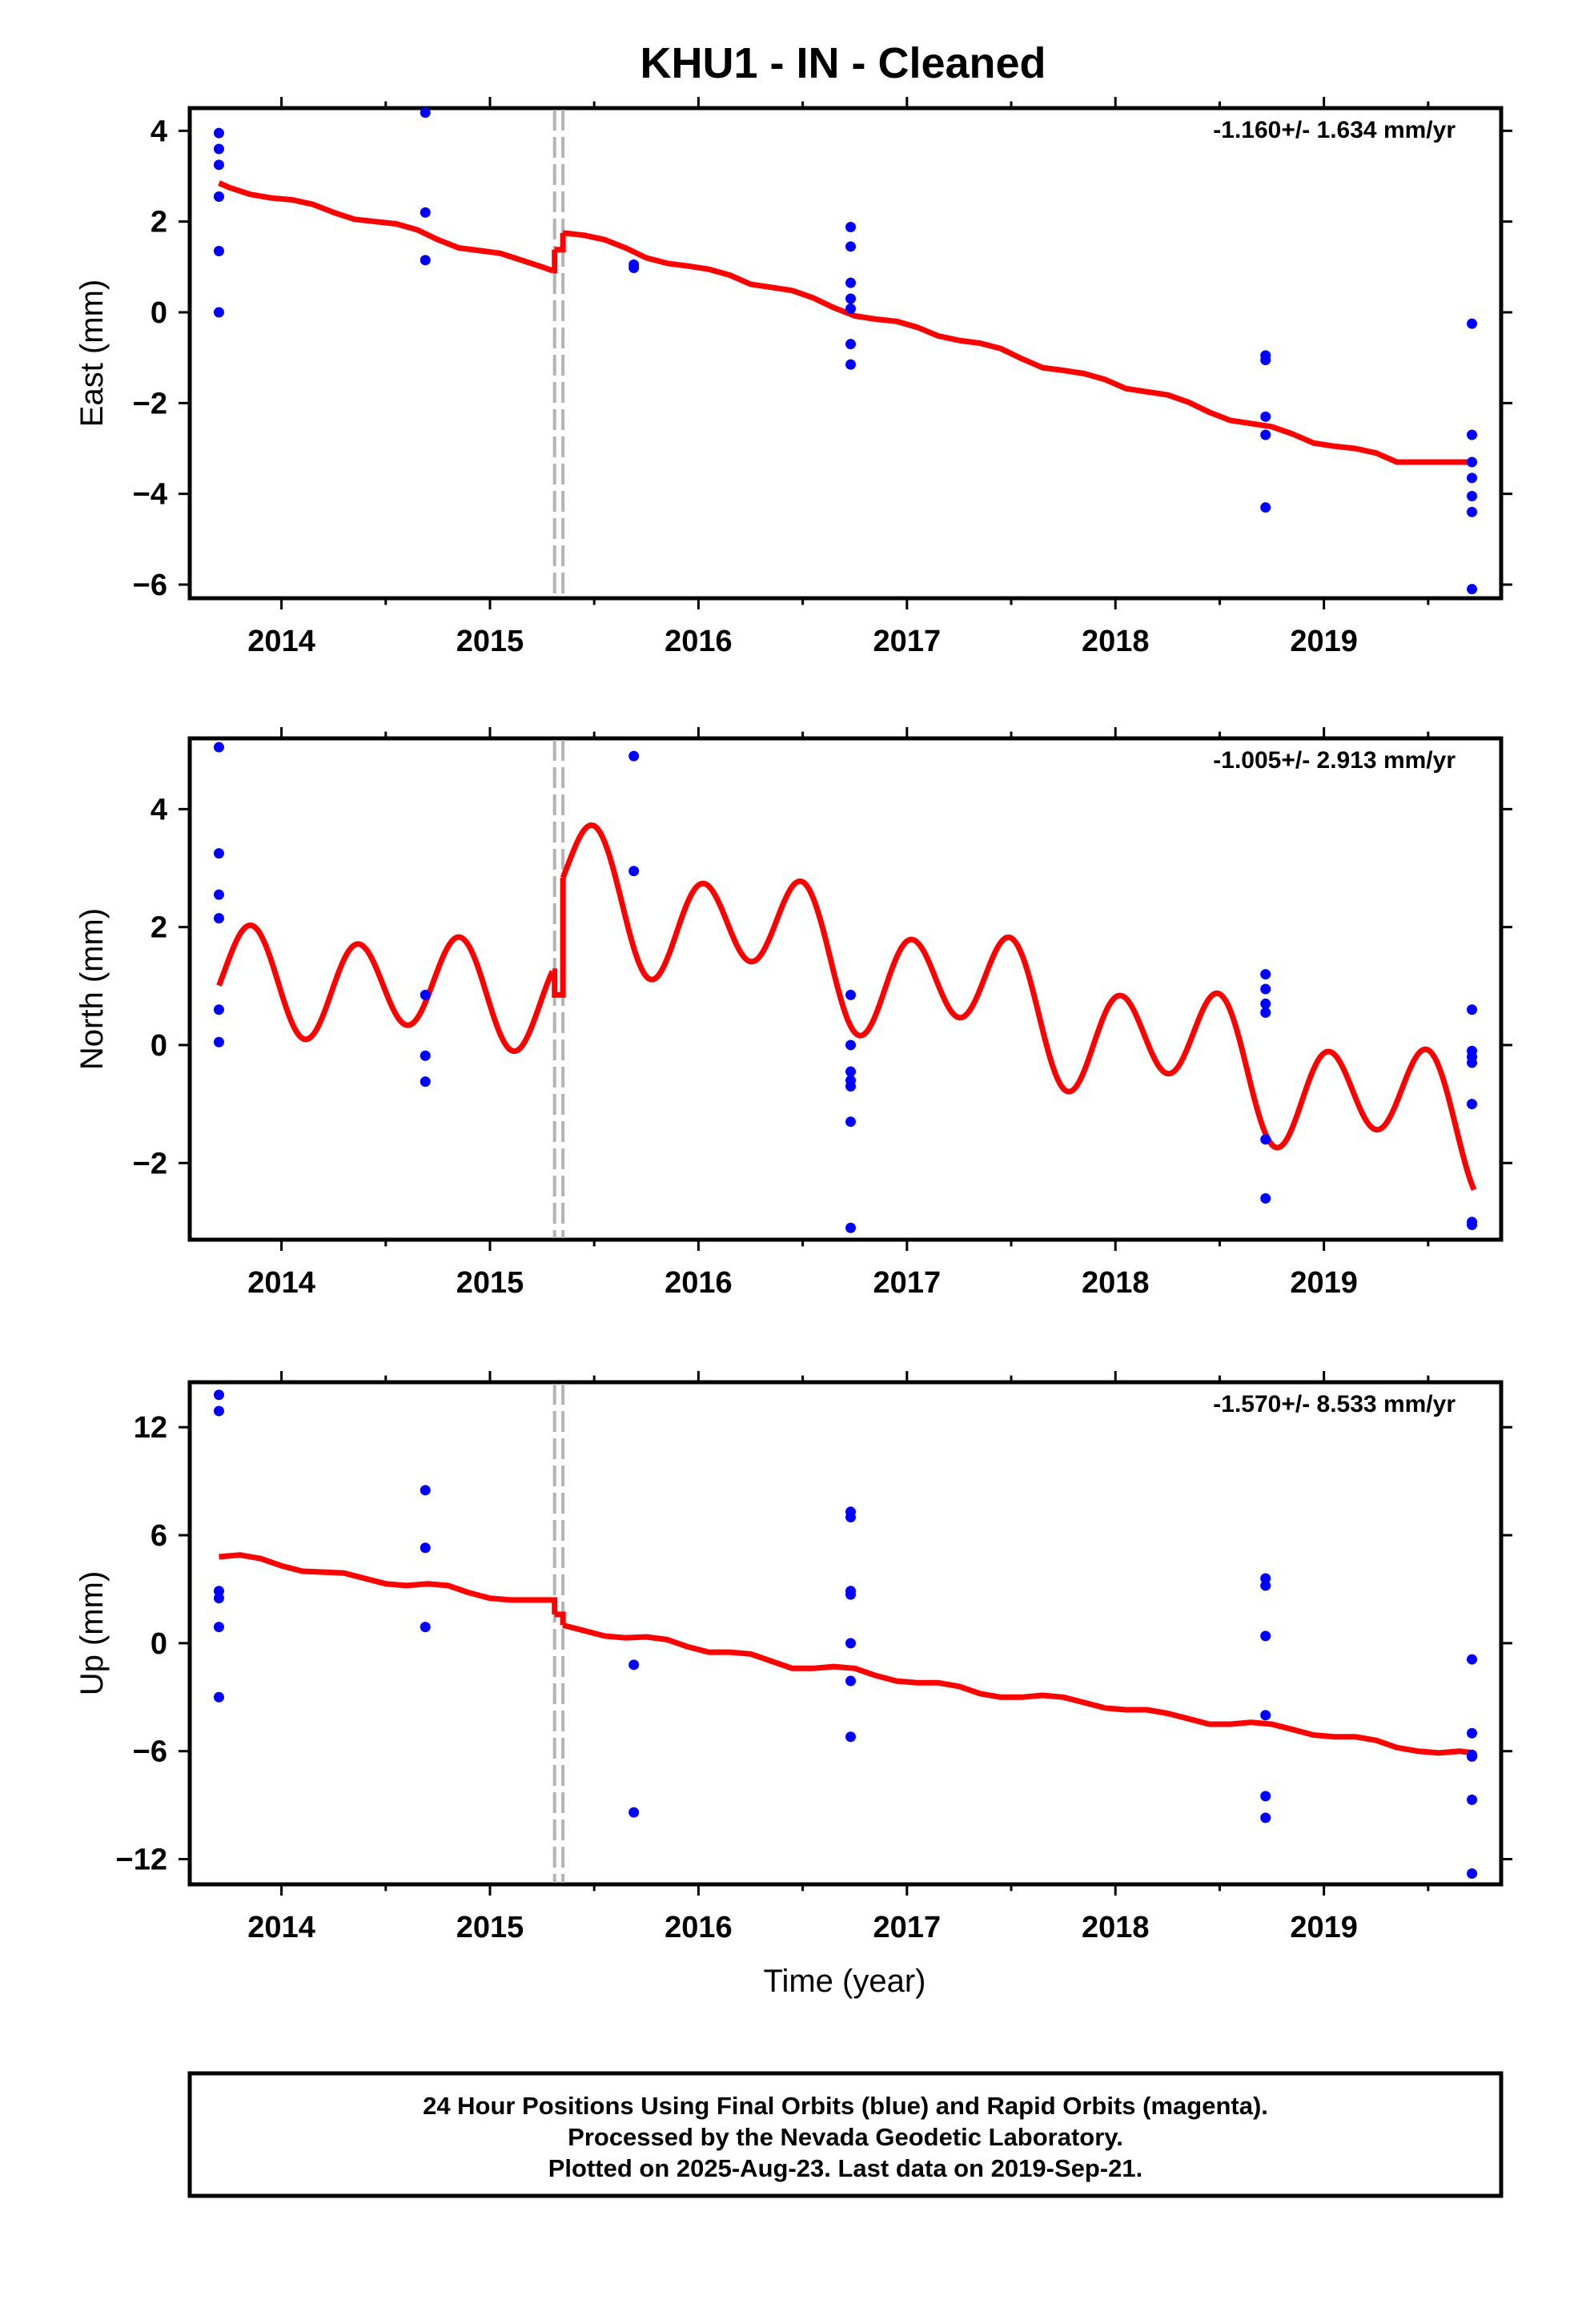 This screenshot has height=2324, width=1582. I want to click on footer-frame, so click(846, 2134).